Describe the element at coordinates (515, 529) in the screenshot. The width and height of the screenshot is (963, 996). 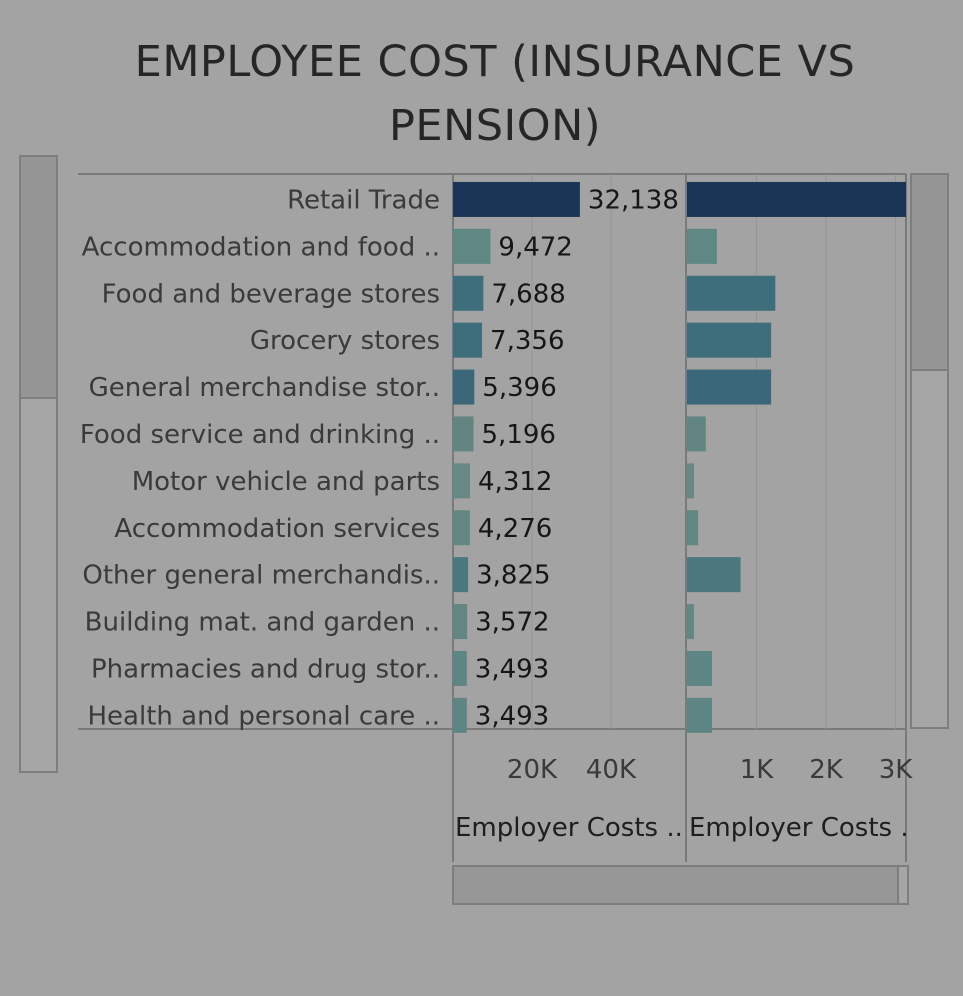
I see `value-label-row-8: 4,276` at that location.